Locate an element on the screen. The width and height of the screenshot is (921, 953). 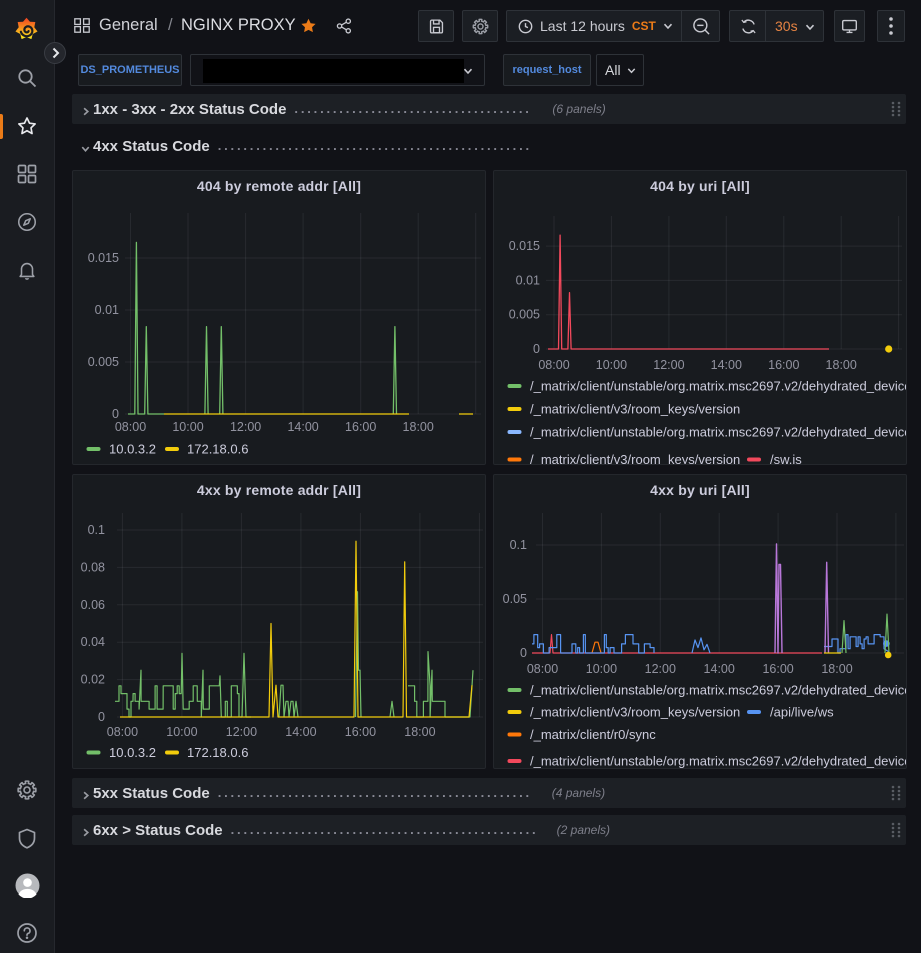
svg-text: 0.06 is located at coordinates (93, 605).